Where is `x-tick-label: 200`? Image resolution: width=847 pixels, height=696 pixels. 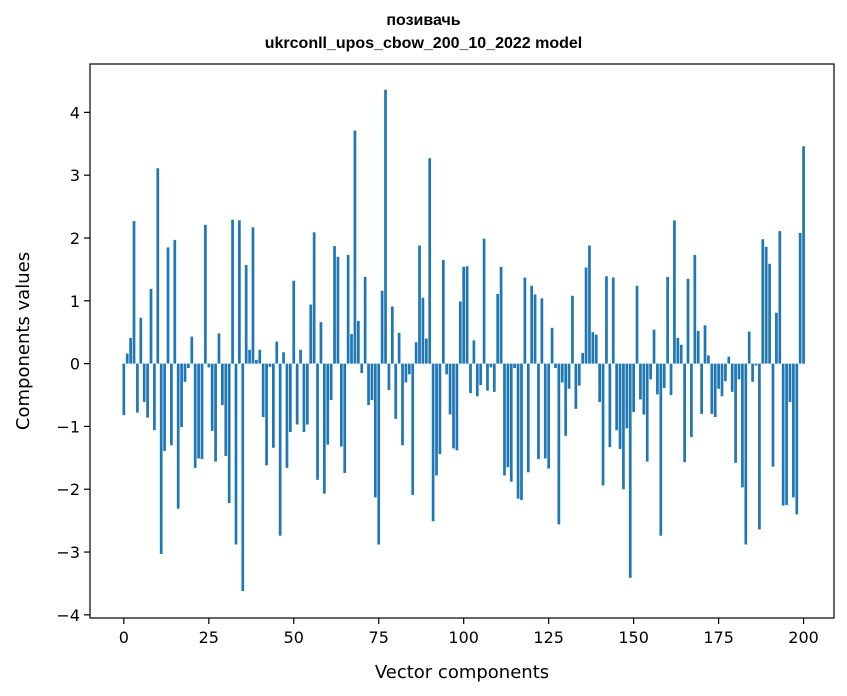 x-tick-label: 200 is located at coordinates (803, 637).